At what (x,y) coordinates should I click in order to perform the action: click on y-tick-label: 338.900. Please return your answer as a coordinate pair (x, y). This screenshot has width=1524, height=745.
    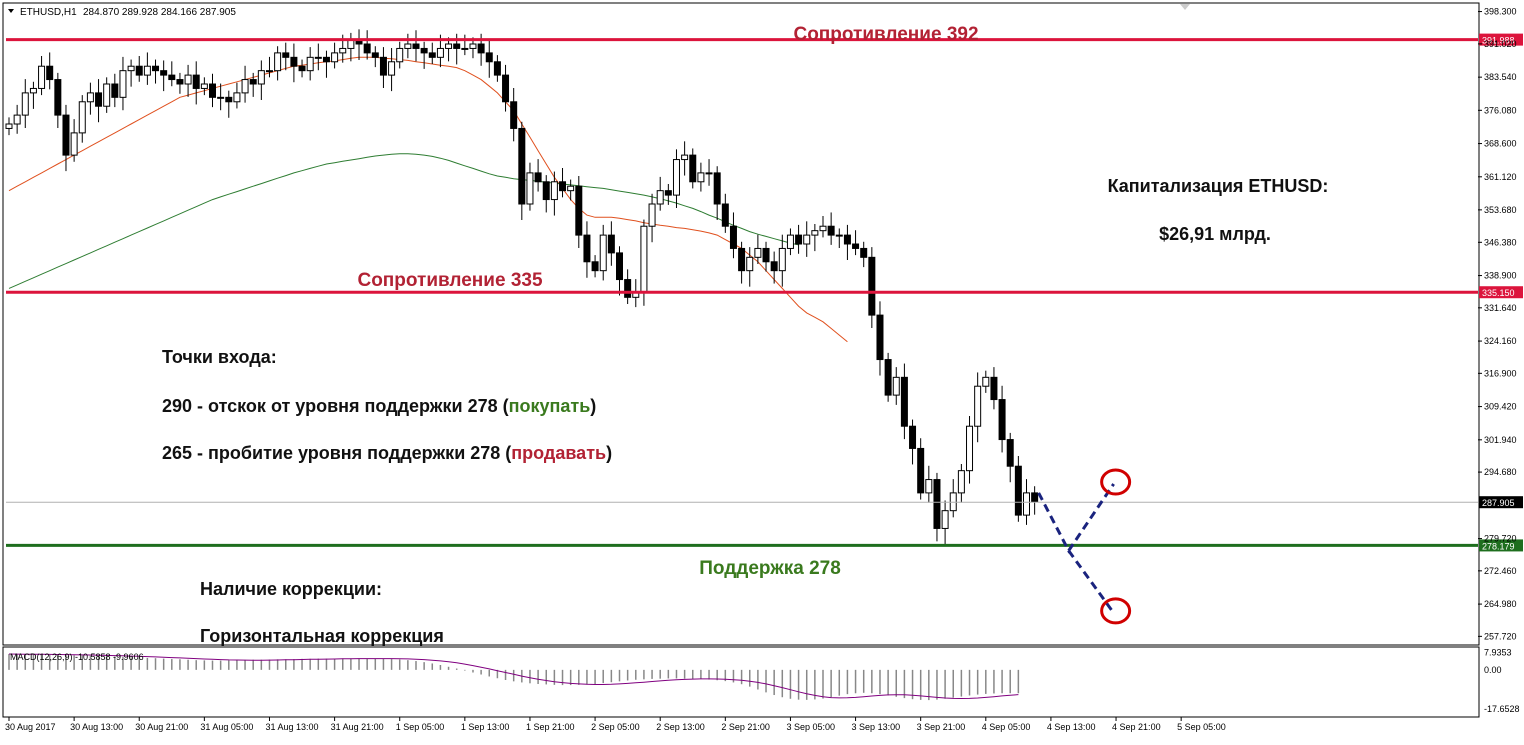
    Looking at the image, I should click on (1500, 276).